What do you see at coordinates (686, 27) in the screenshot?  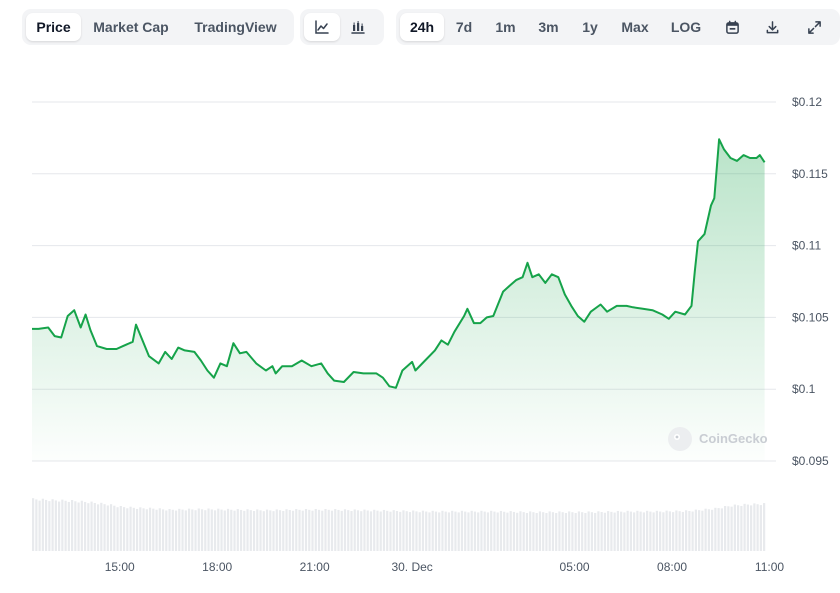 I see `log-scale-toggle: LOG` at bounding box center [686, 27].